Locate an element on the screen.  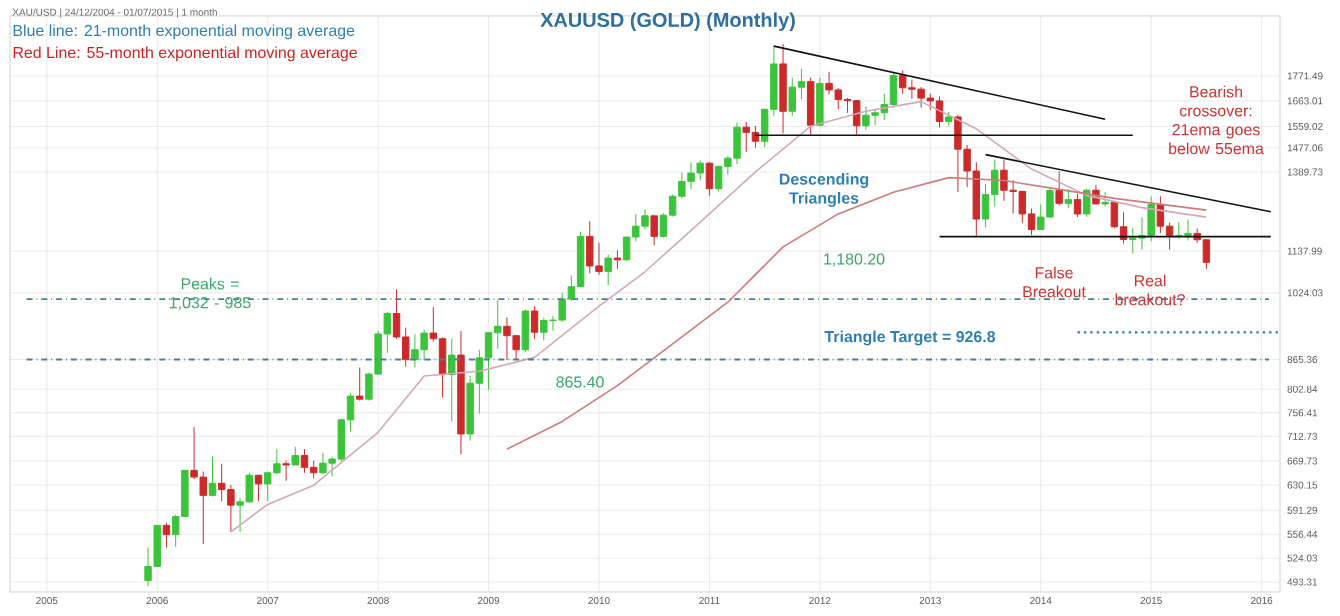
chart-title: XAUUSD (GOLD) (Monthly) is located at coordinates (667, 21).